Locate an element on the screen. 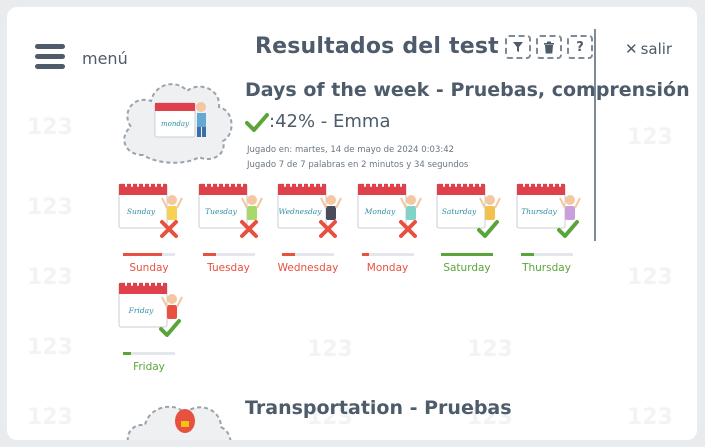 This screenshot has width=705, height=447. exit-button: ✕ salir is located at coordinates (648, 49).